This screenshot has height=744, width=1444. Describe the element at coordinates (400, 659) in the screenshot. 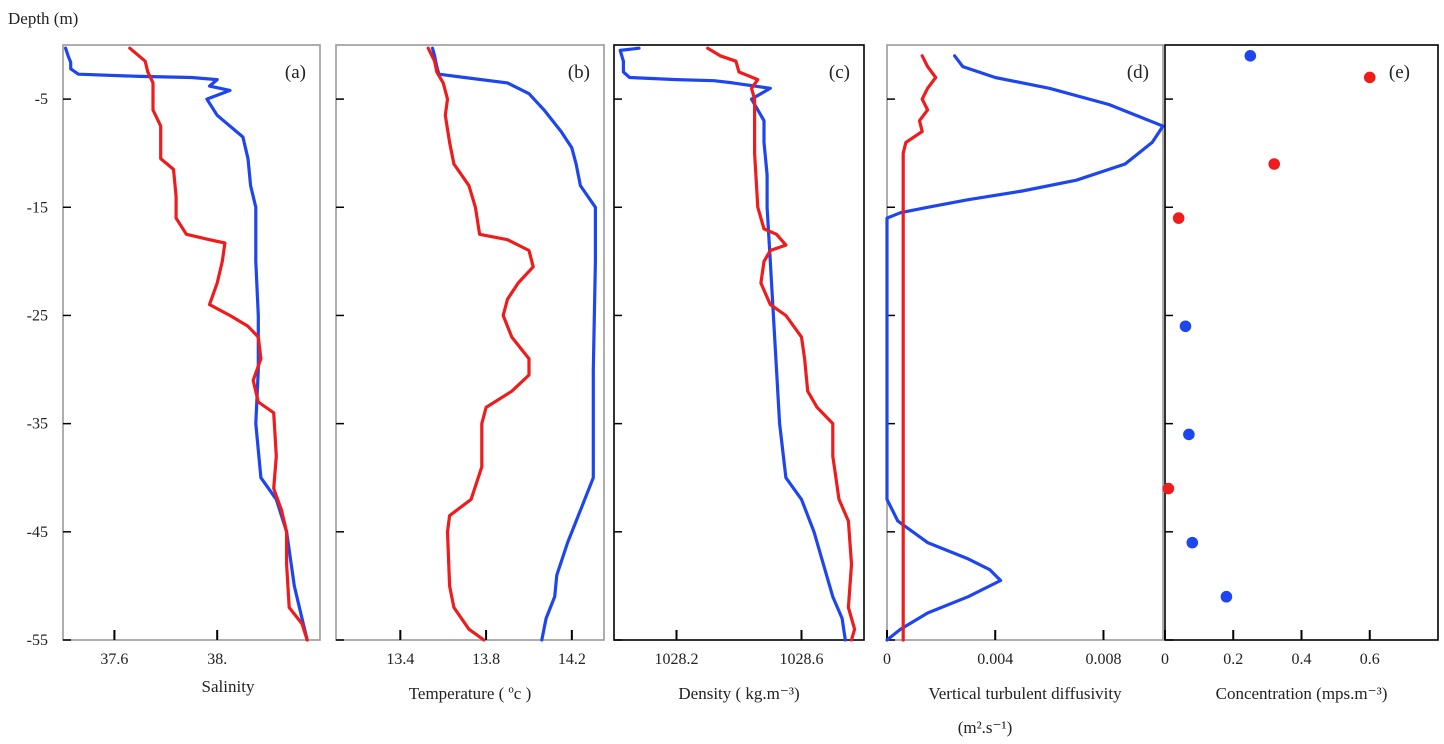

I see `x-tick-label: 13.4` at that location.